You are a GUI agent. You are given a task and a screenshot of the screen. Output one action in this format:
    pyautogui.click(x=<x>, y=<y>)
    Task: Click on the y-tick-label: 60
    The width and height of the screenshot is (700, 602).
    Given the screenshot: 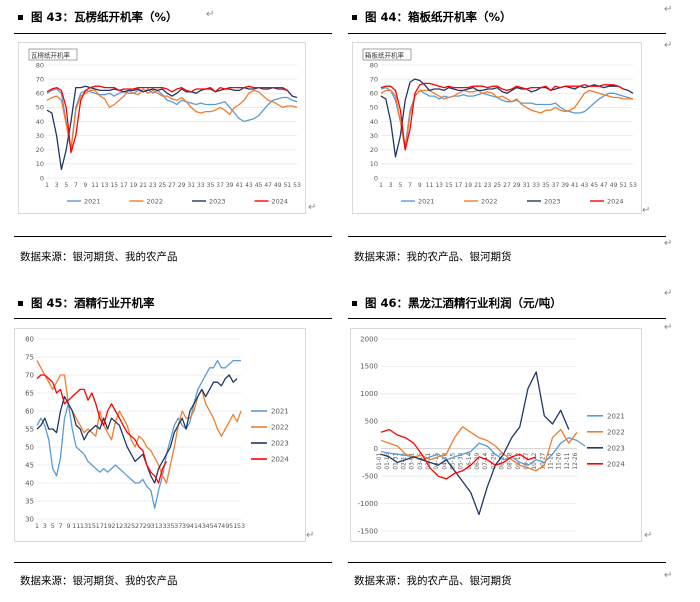 What is the action you would take?
    pyautogui.click(x=29, y=411)
    